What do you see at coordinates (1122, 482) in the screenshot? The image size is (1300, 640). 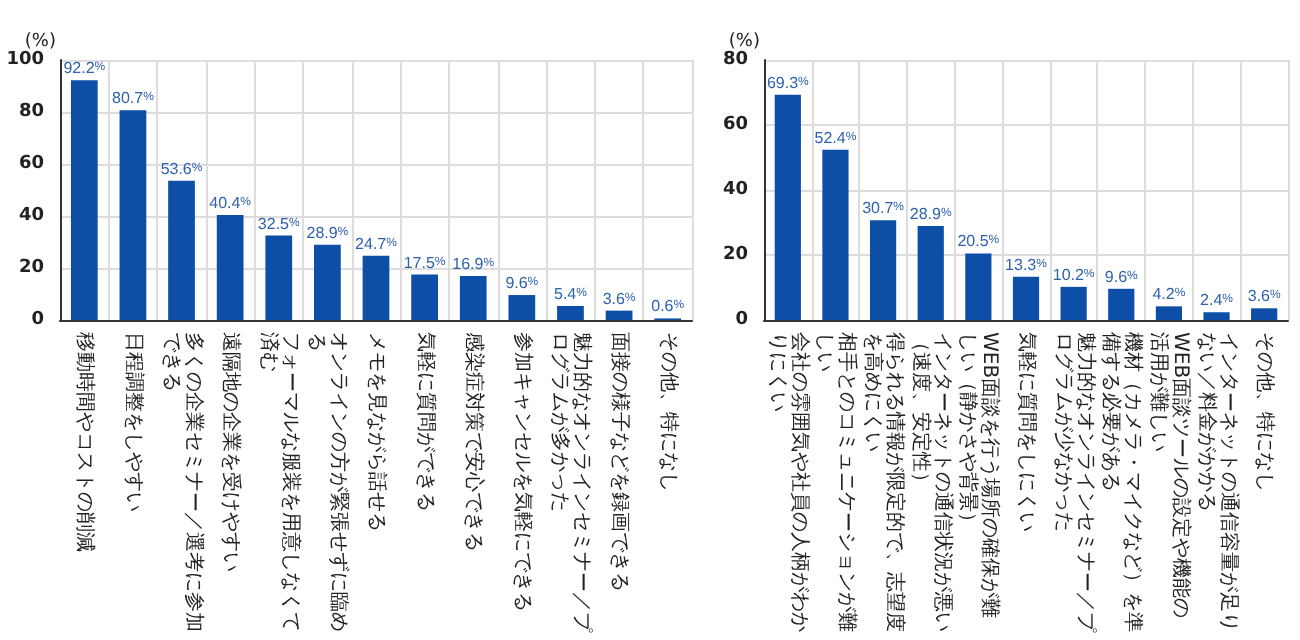 I see `x-tick-label: 機材（カメラ・マイクなど）を準備する必要がある` at bounding box center [1122, 482].